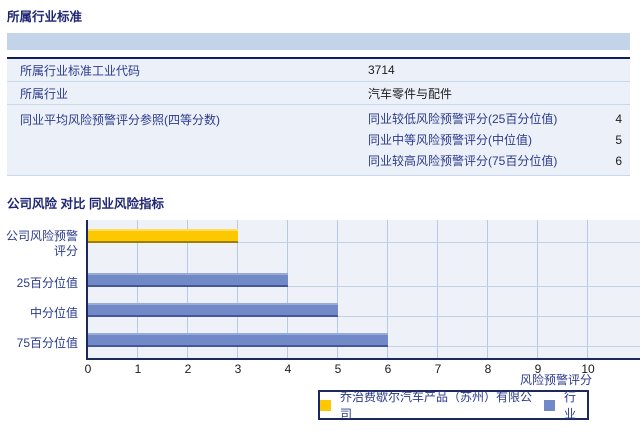  Describe the element at coordinates (85, 204) in the screenshot. I see `comparison-section-title: 公司风险 对比 同业风险指标` at that location.